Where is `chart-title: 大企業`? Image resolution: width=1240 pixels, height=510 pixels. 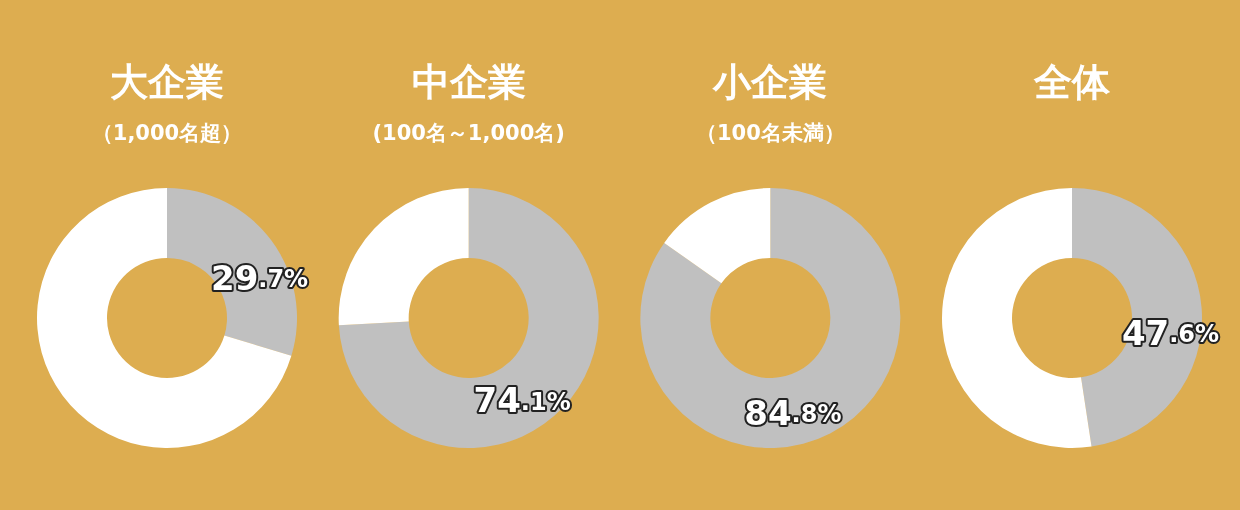 chart-title: 大企業 is located at coordinates (167, 82).